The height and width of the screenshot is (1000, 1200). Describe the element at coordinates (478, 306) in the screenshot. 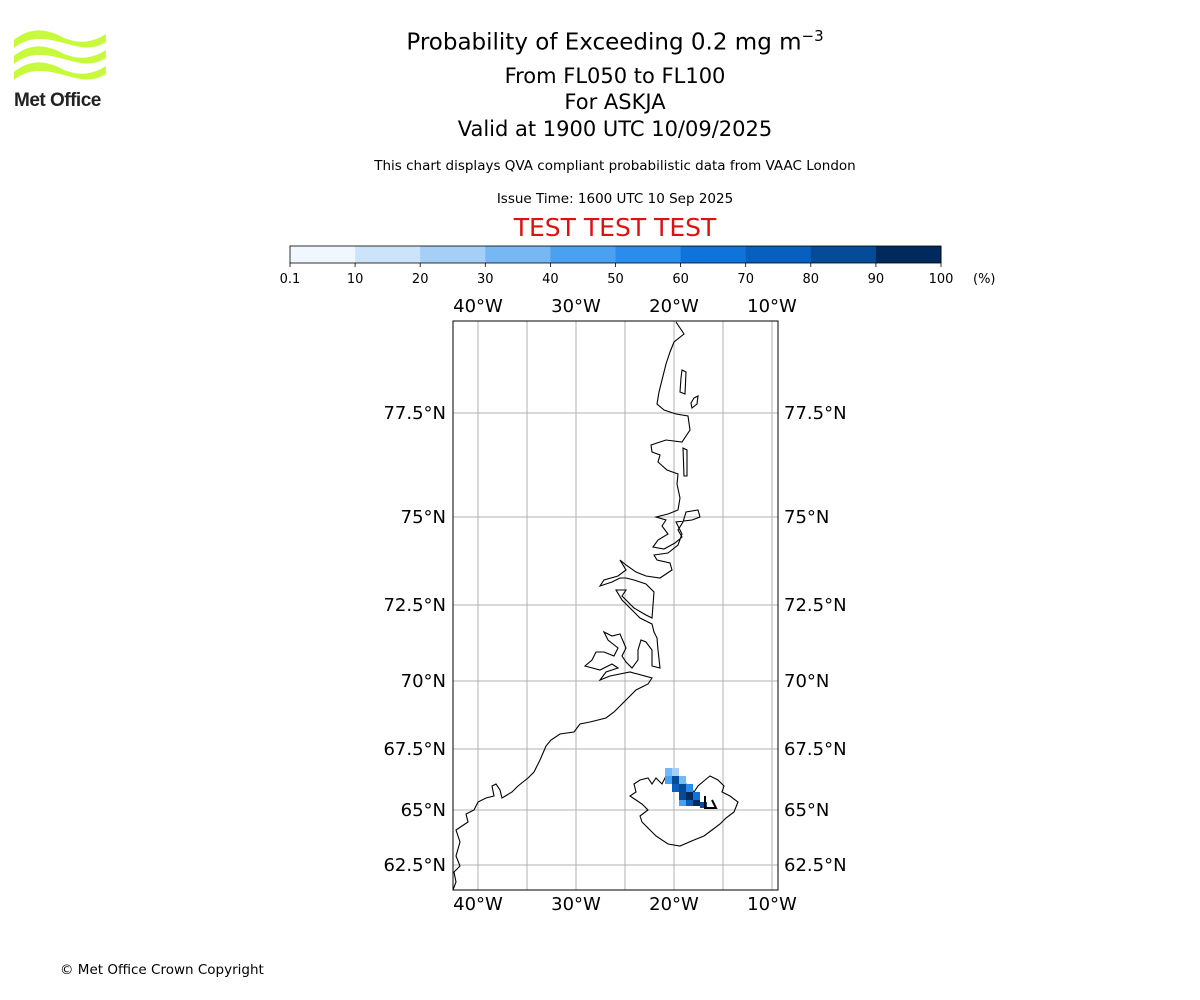

I see `lon-label-top: 40°W` at that location.